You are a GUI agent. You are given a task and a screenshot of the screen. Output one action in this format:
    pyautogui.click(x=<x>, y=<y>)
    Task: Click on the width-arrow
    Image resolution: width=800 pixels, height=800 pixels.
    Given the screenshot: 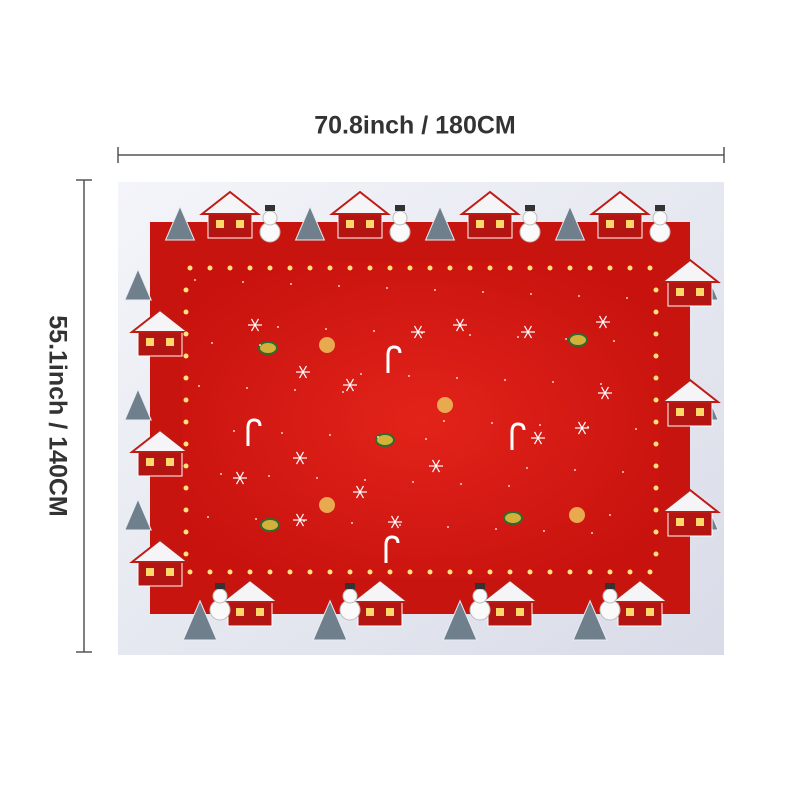 What is the action you would take?
    pyautogui.click(x=421, y=155)
    